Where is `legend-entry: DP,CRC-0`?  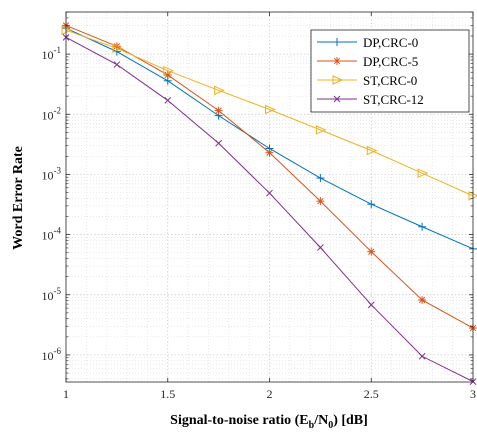
legend-entry: DP,CRC-0 is located at coordinates (367, 42).